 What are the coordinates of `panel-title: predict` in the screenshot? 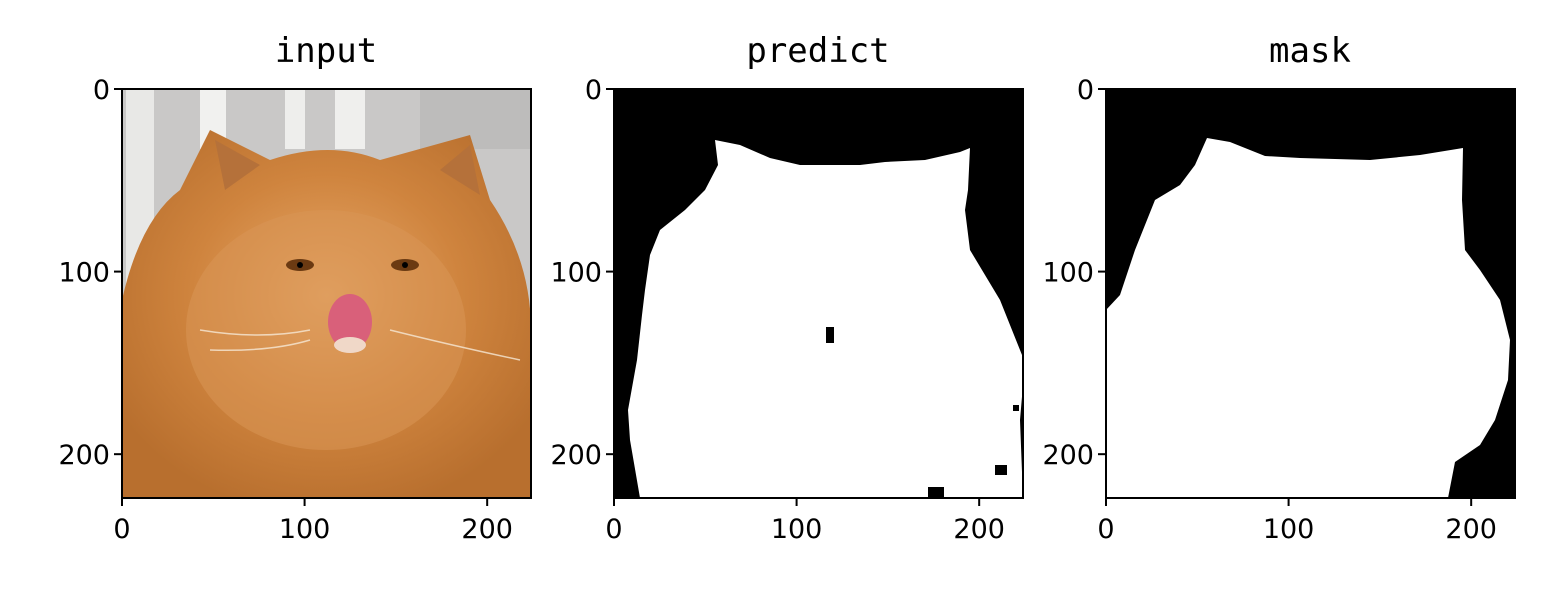 It's located at (817, 51).